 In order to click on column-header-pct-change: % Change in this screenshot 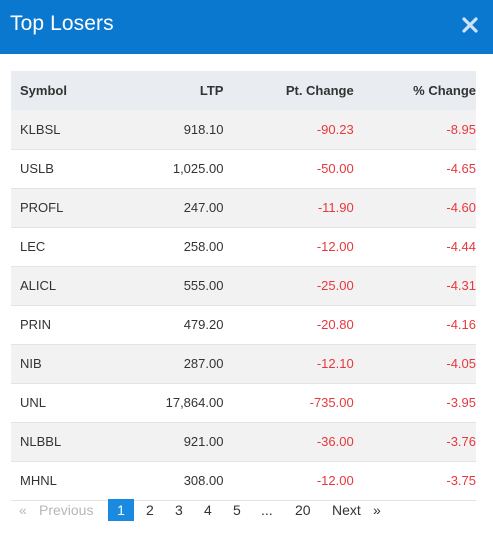, I will do `click(444, 90)`.